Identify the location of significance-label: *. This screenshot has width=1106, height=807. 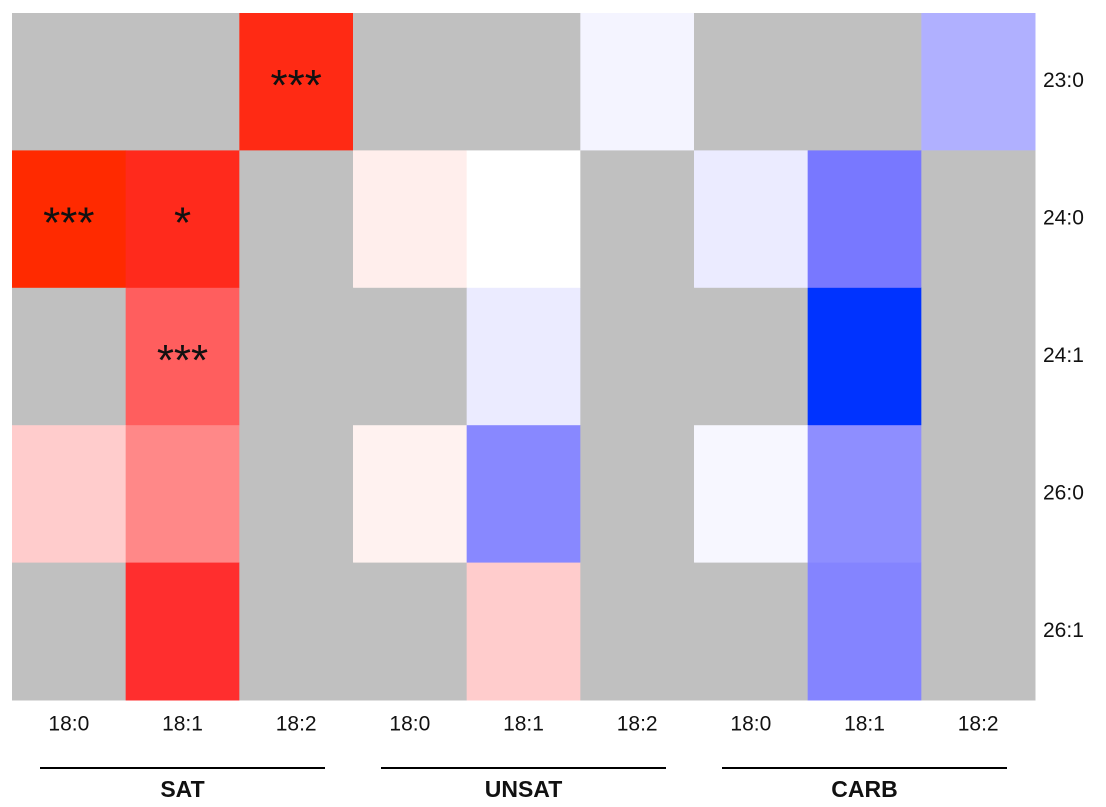
(182, 223).